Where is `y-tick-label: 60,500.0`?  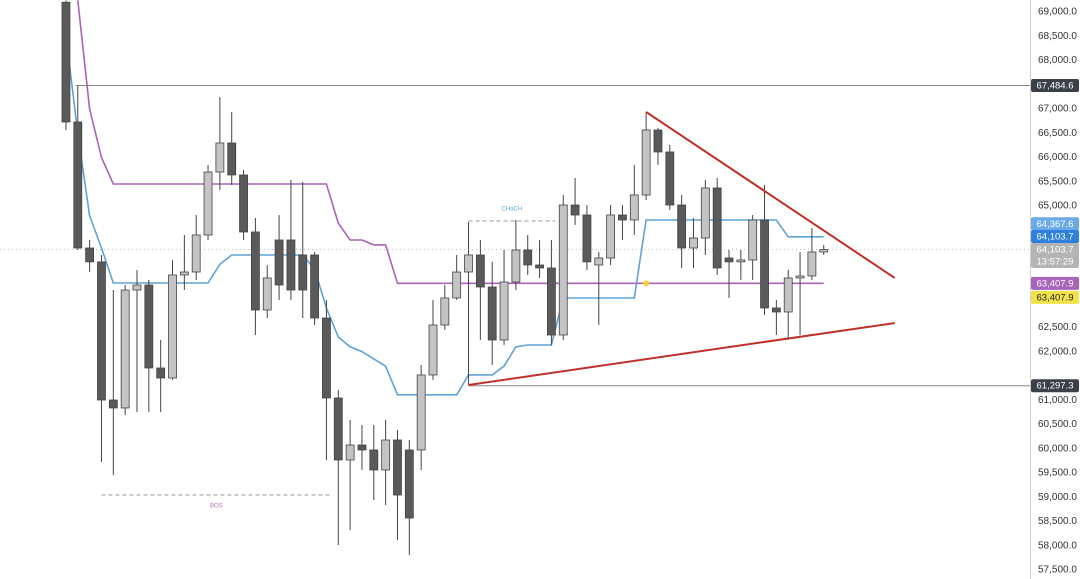
y-tick-label: 60,500.0 is located at coordinates (1057, 424).